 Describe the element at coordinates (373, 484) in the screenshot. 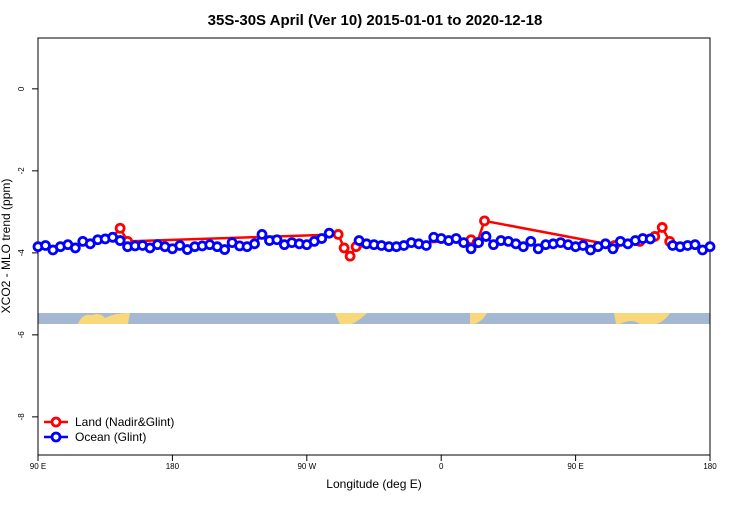

I see `x-axis-label: Longitude (deg E)` at that location.